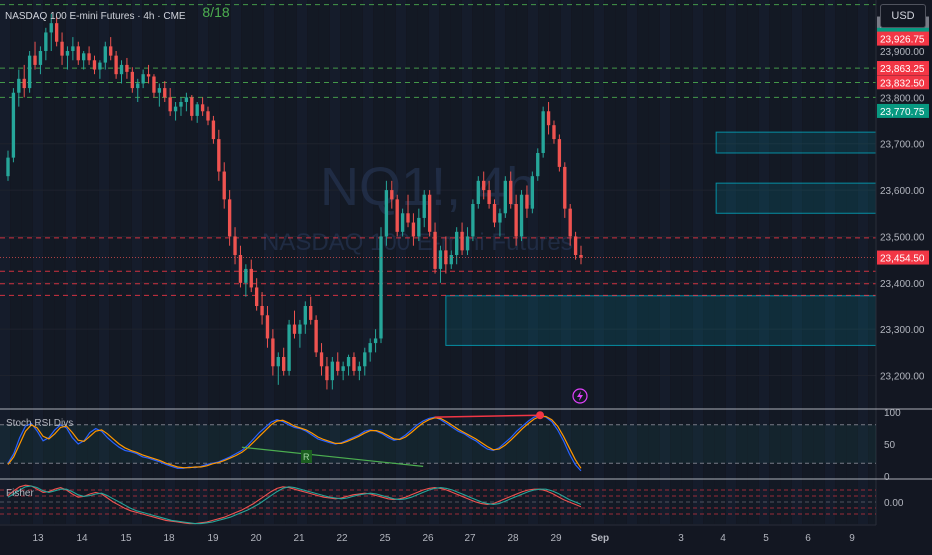 The width and height of the screenshot is (932, 555). I want to click on price-tick-label: 23,200.00, so click(902, 377).